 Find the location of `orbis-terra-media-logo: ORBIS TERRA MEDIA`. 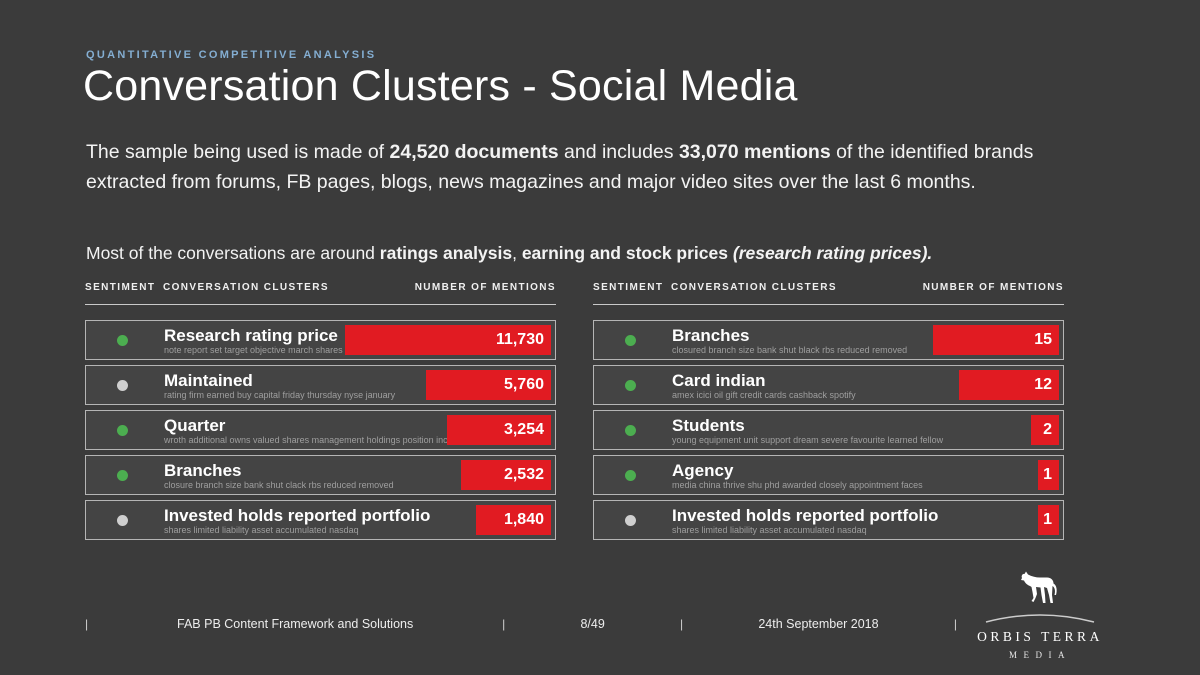

orbis-terra-media-logo: ORBIS TERRA MEDIA is located at coordinates (1040, 615).